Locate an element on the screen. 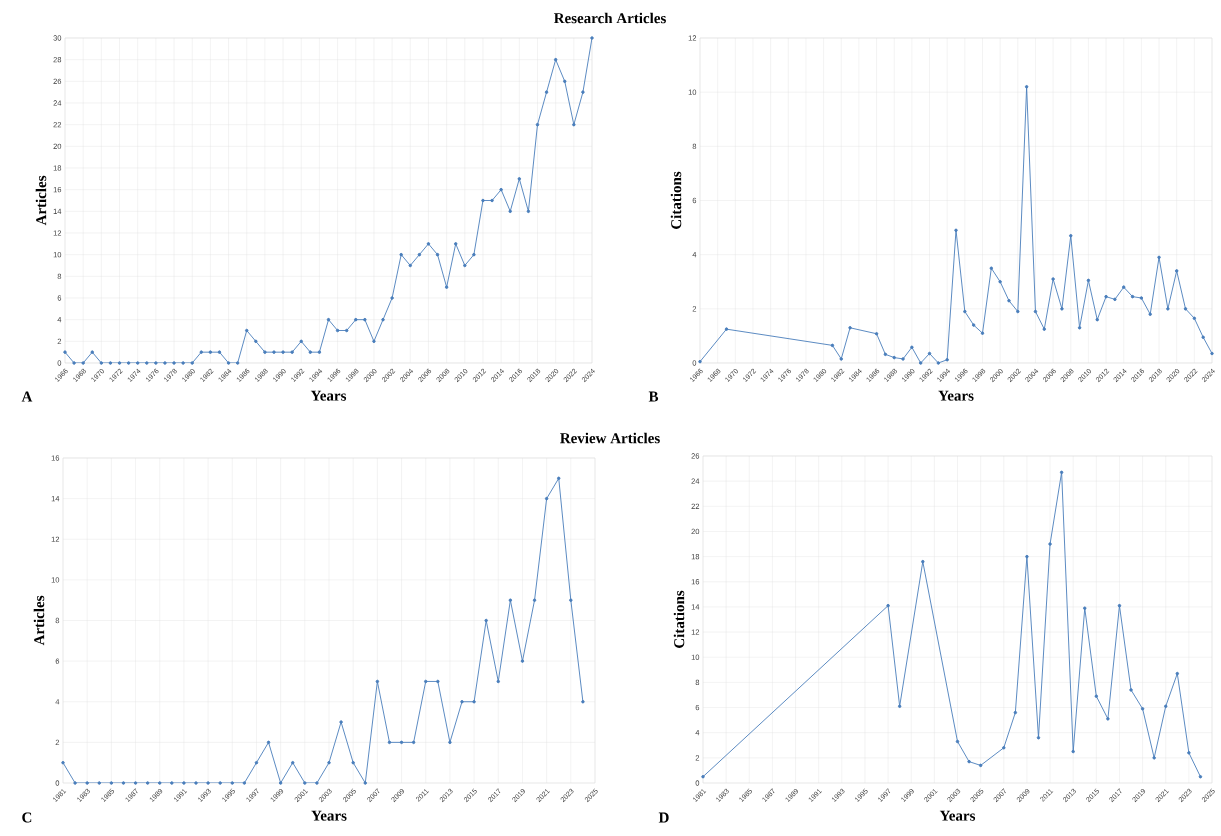 Image resolution: width=1221 pixels, height=836 pixels. text: D is located at coordinates (663, 817).